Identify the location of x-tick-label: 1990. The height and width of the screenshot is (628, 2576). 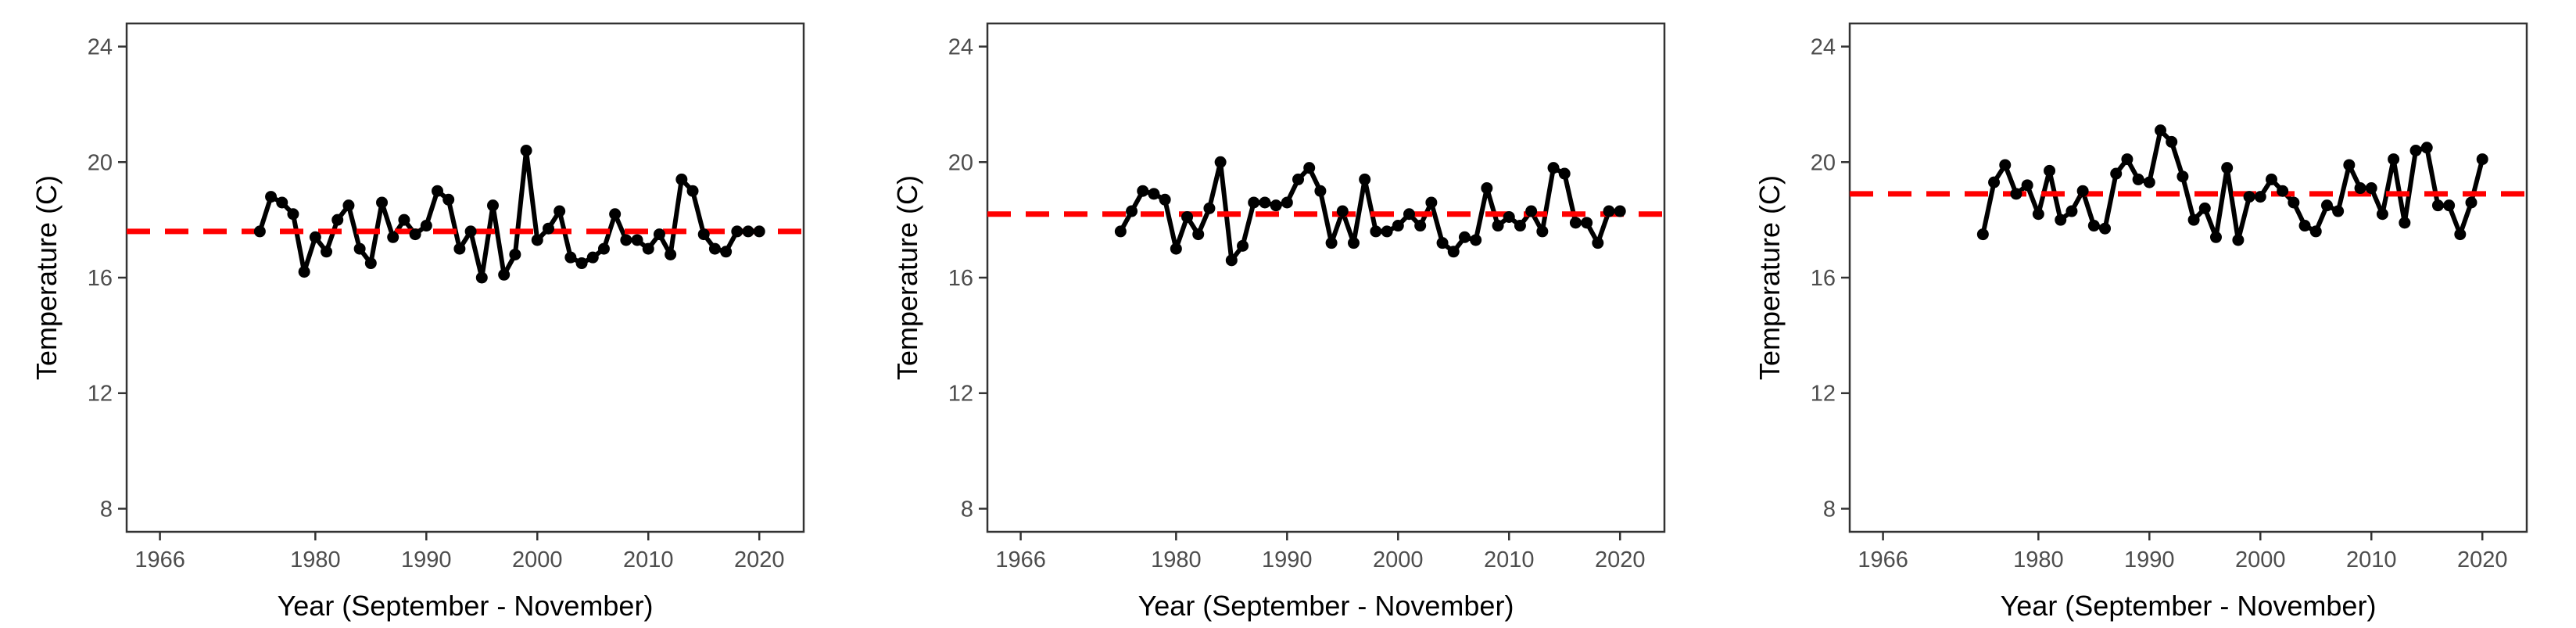
(426, 559).